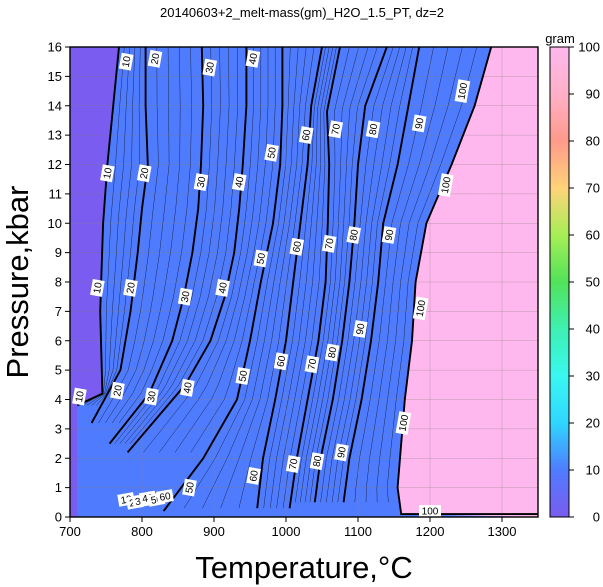 The image size is (603, 587). Describe the element at coordinates (430, 531) in the screenshot. I see `x-tick-label: 1200` at that location.